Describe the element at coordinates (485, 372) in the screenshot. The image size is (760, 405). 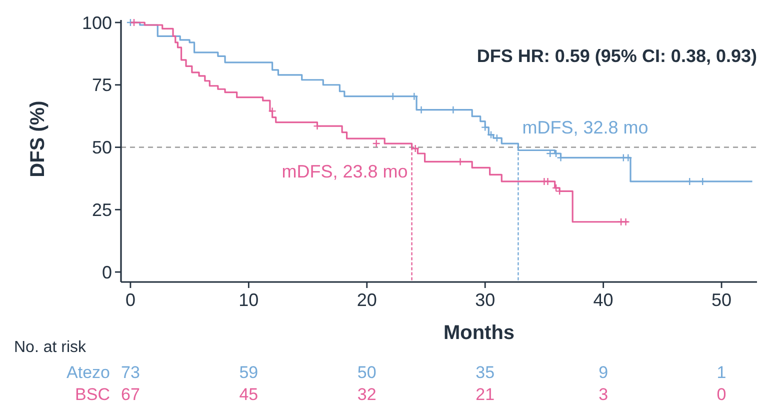
I see `text: 35` at that location.